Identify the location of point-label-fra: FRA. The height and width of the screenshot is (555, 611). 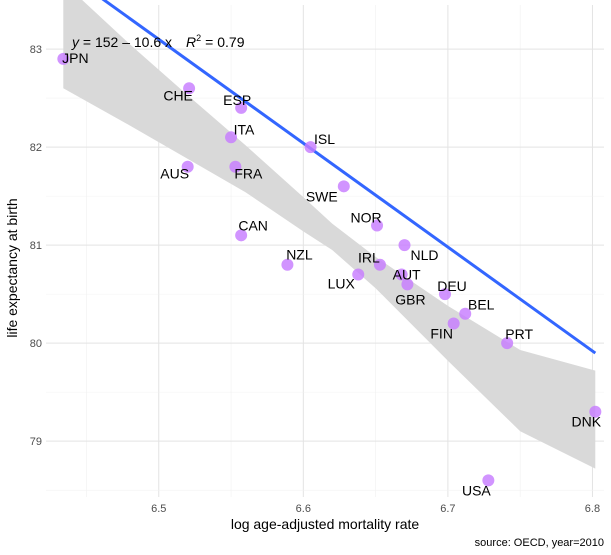
(248, 174).